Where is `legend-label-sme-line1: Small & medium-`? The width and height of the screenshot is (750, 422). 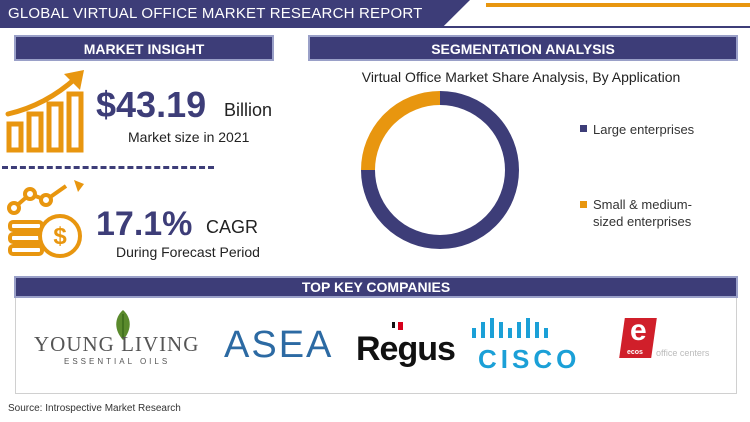 legend-label-sme-line1: Small & medium- is located at coordinates (642, 204).